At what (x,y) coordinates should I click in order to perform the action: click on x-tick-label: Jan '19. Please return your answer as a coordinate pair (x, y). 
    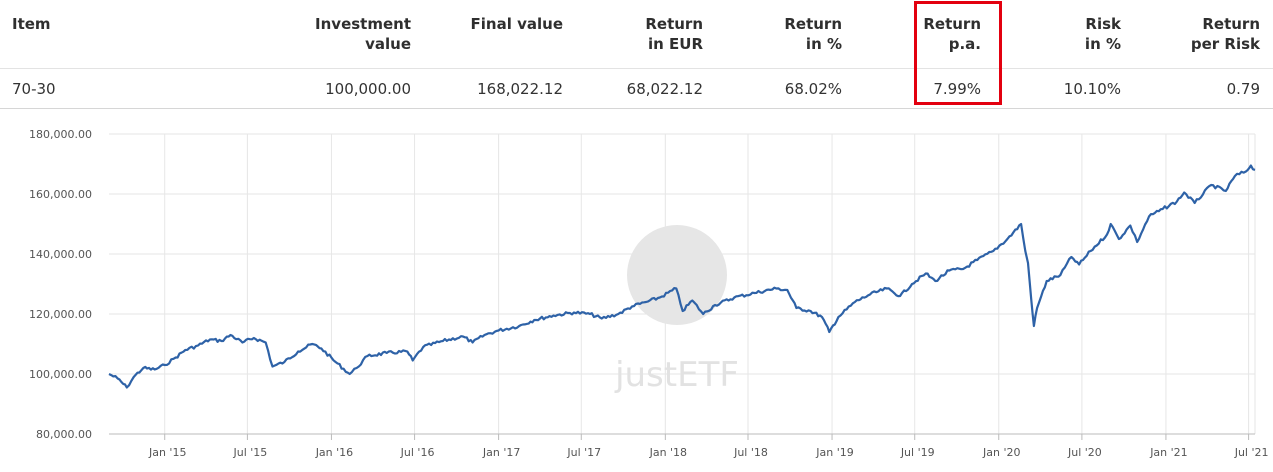
    Looking at the image, I should click on (834, 452).